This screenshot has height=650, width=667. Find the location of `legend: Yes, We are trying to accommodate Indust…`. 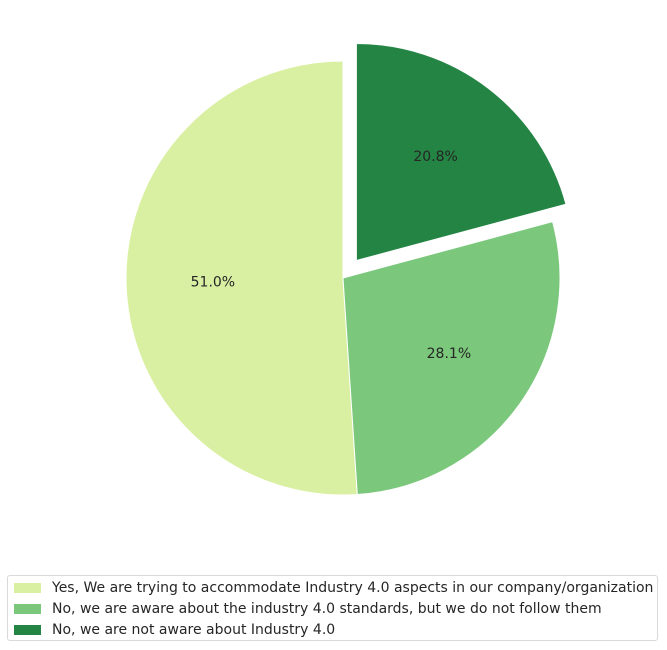

legend: Yes, We are trying to accommodate Indust… is located at coordinates (332, 608).